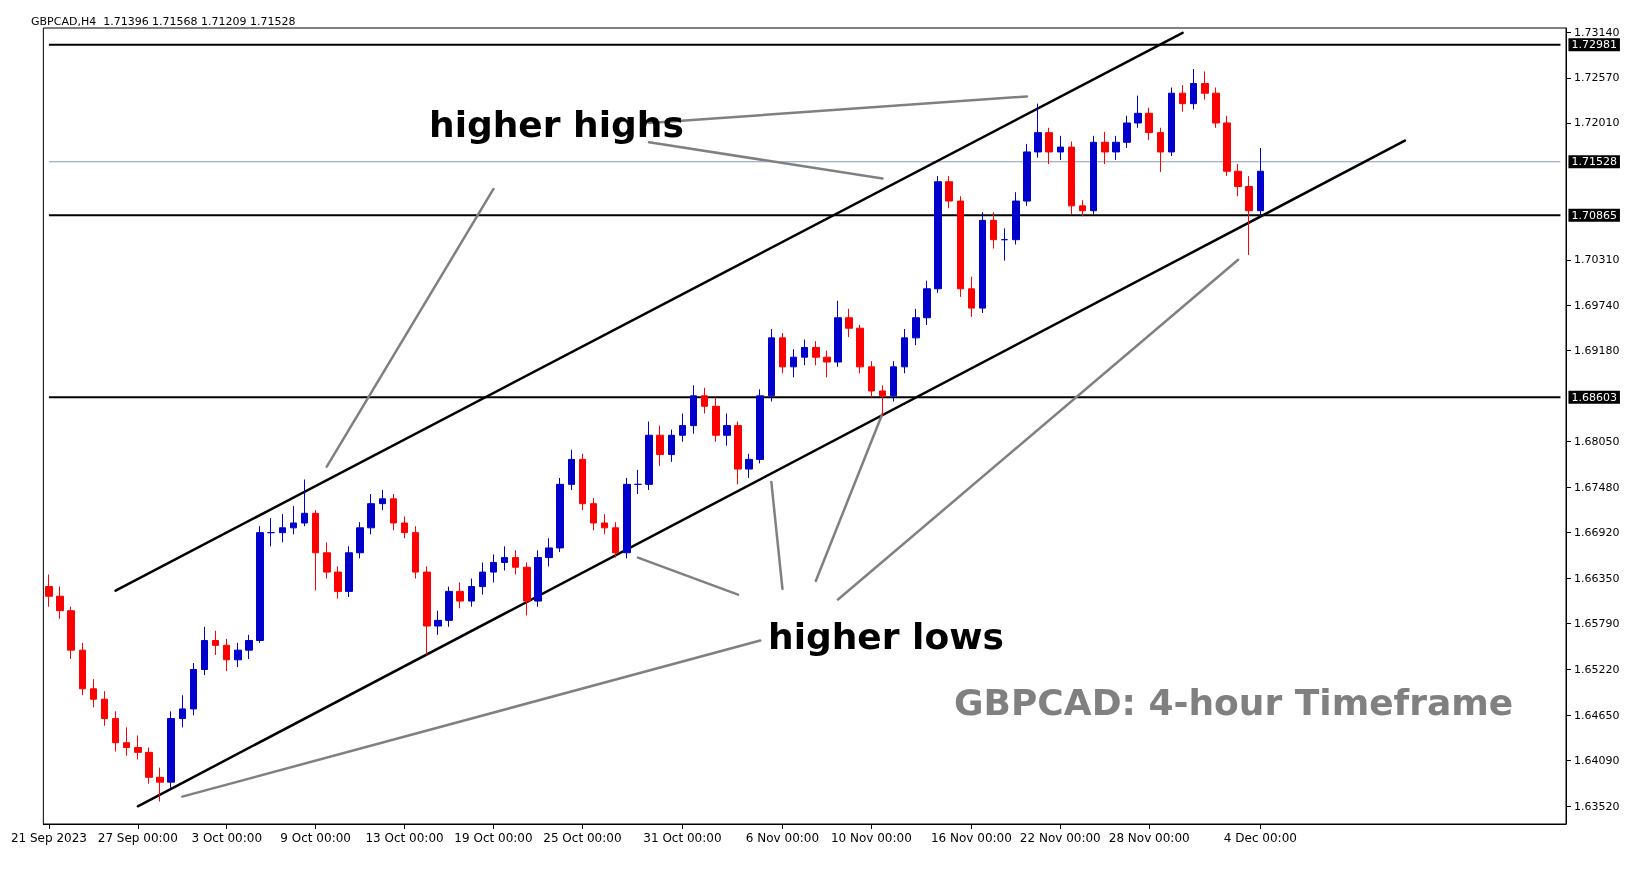  I want to click on ref-line-label: 1.68603, so click(1594, 397).